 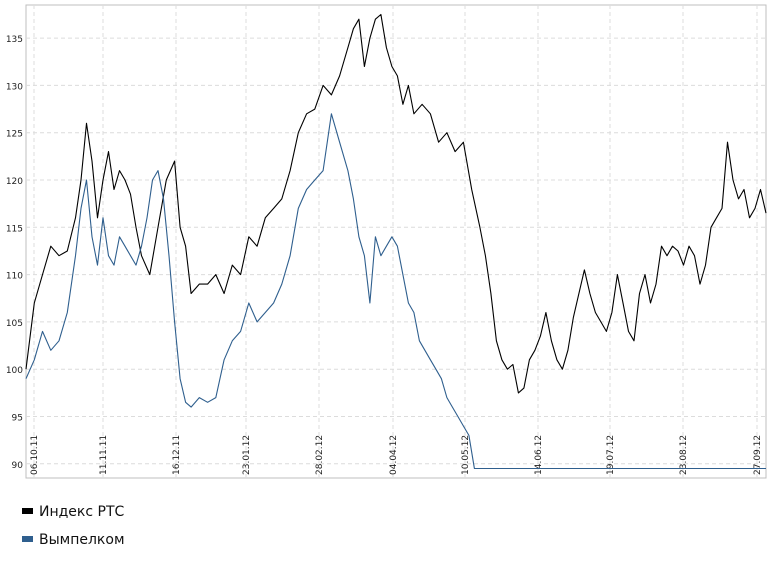 What do you see at coordinates (394, 455) in the screenshot?
I see `x-tick-label: 04.04.12` at bounding box center [394, 455].